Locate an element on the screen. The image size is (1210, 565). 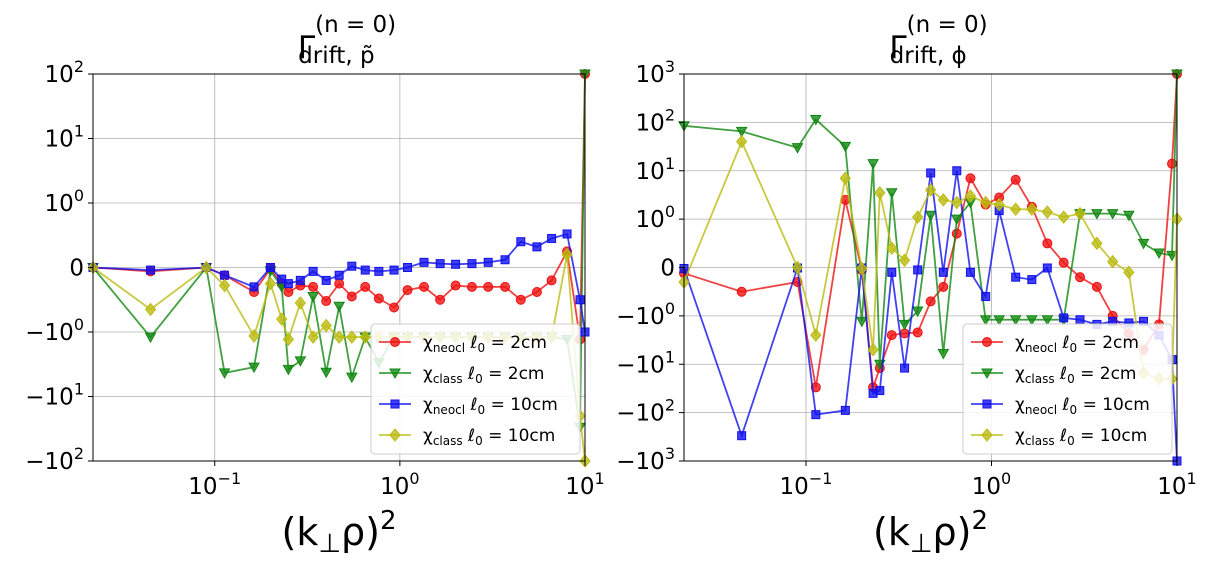
y-tick-label: −101 is located at coordinates (54, 395).